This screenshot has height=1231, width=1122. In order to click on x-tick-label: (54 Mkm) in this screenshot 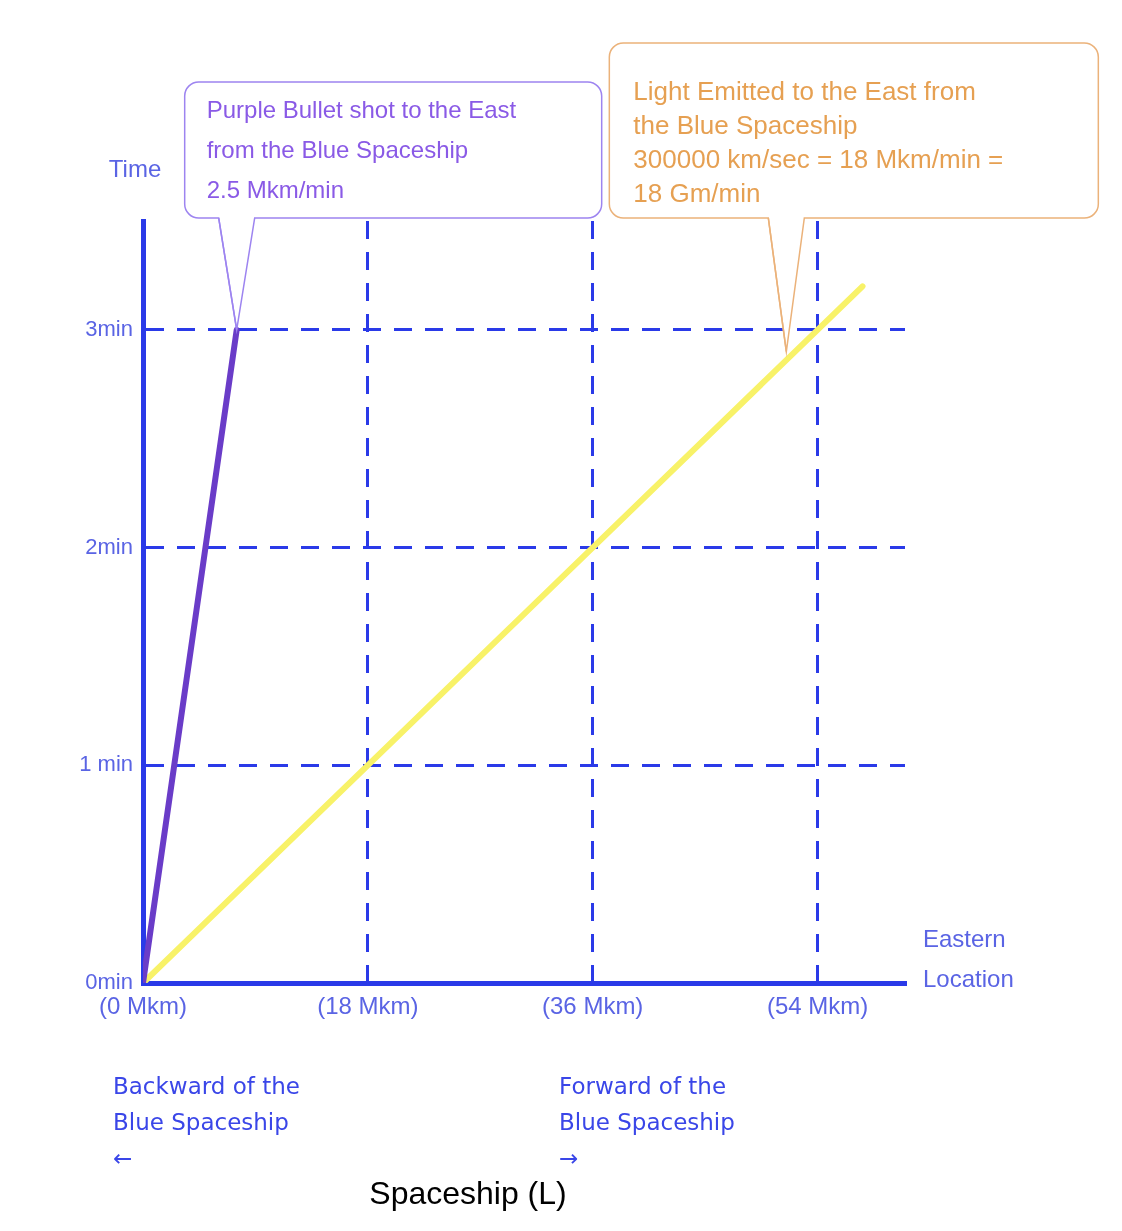, I will do `click(817, 1006)`.